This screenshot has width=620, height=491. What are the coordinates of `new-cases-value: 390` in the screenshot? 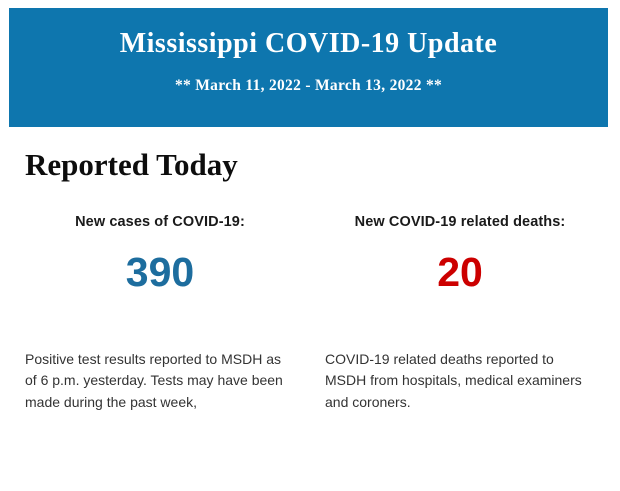 It's located at (160, 271).